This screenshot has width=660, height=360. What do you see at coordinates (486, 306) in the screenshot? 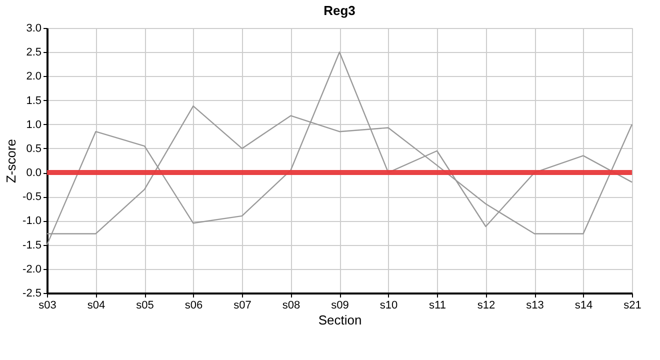
I see `x-tick-label: s12` at bounding box center [486, 306].